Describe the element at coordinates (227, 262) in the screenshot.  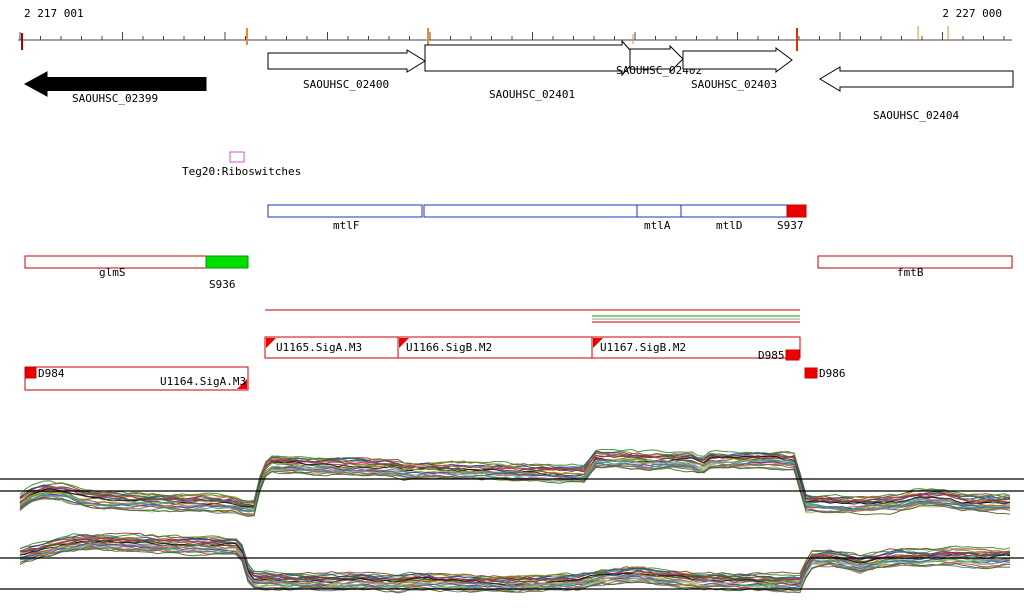
I see `S936-box` at that location.